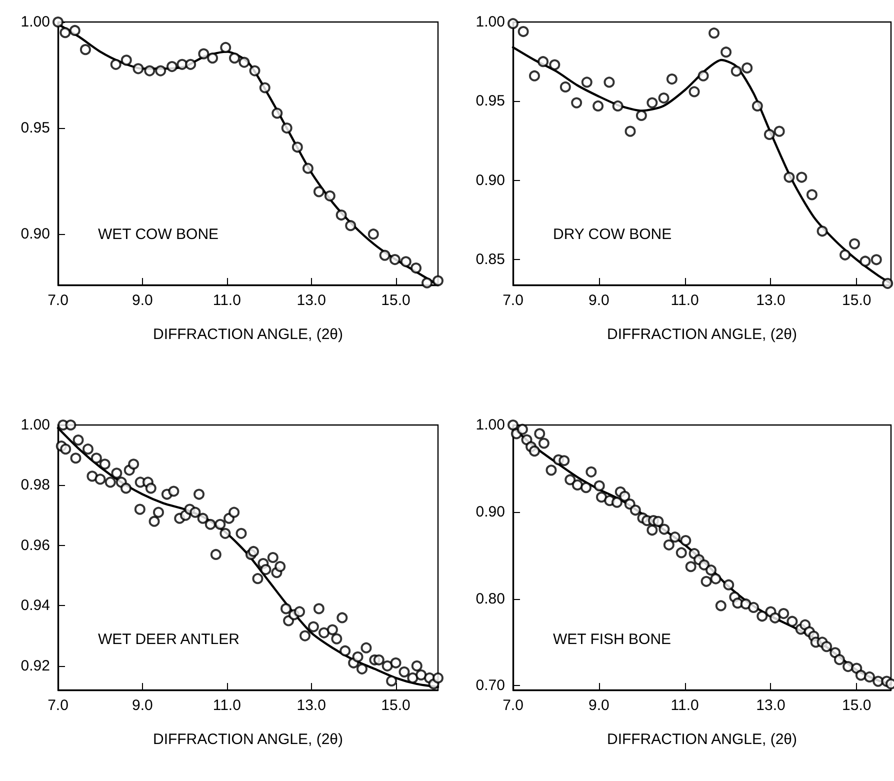 The height and width of the screenshot is (781, 894). What do you see at coordinates (158, 234) in the screenshot?
I see `annotation: WET COW BONE` at bounding box center [158, 234].